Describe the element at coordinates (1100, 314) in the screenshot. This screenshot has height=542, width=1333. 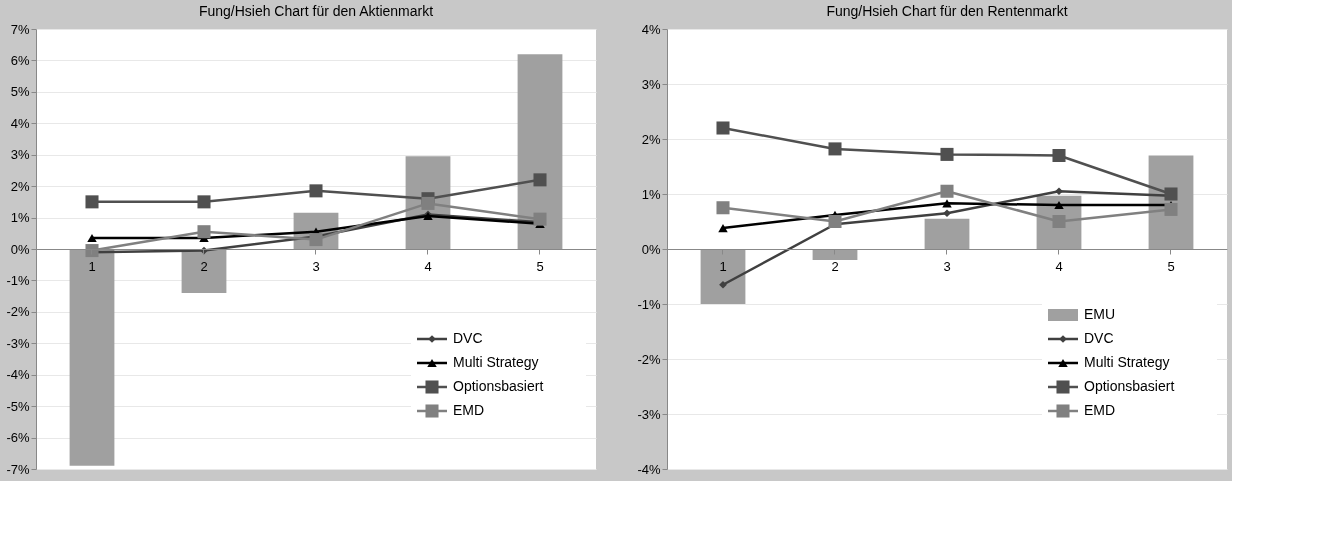
I see `legend-label: EMU` at that location.